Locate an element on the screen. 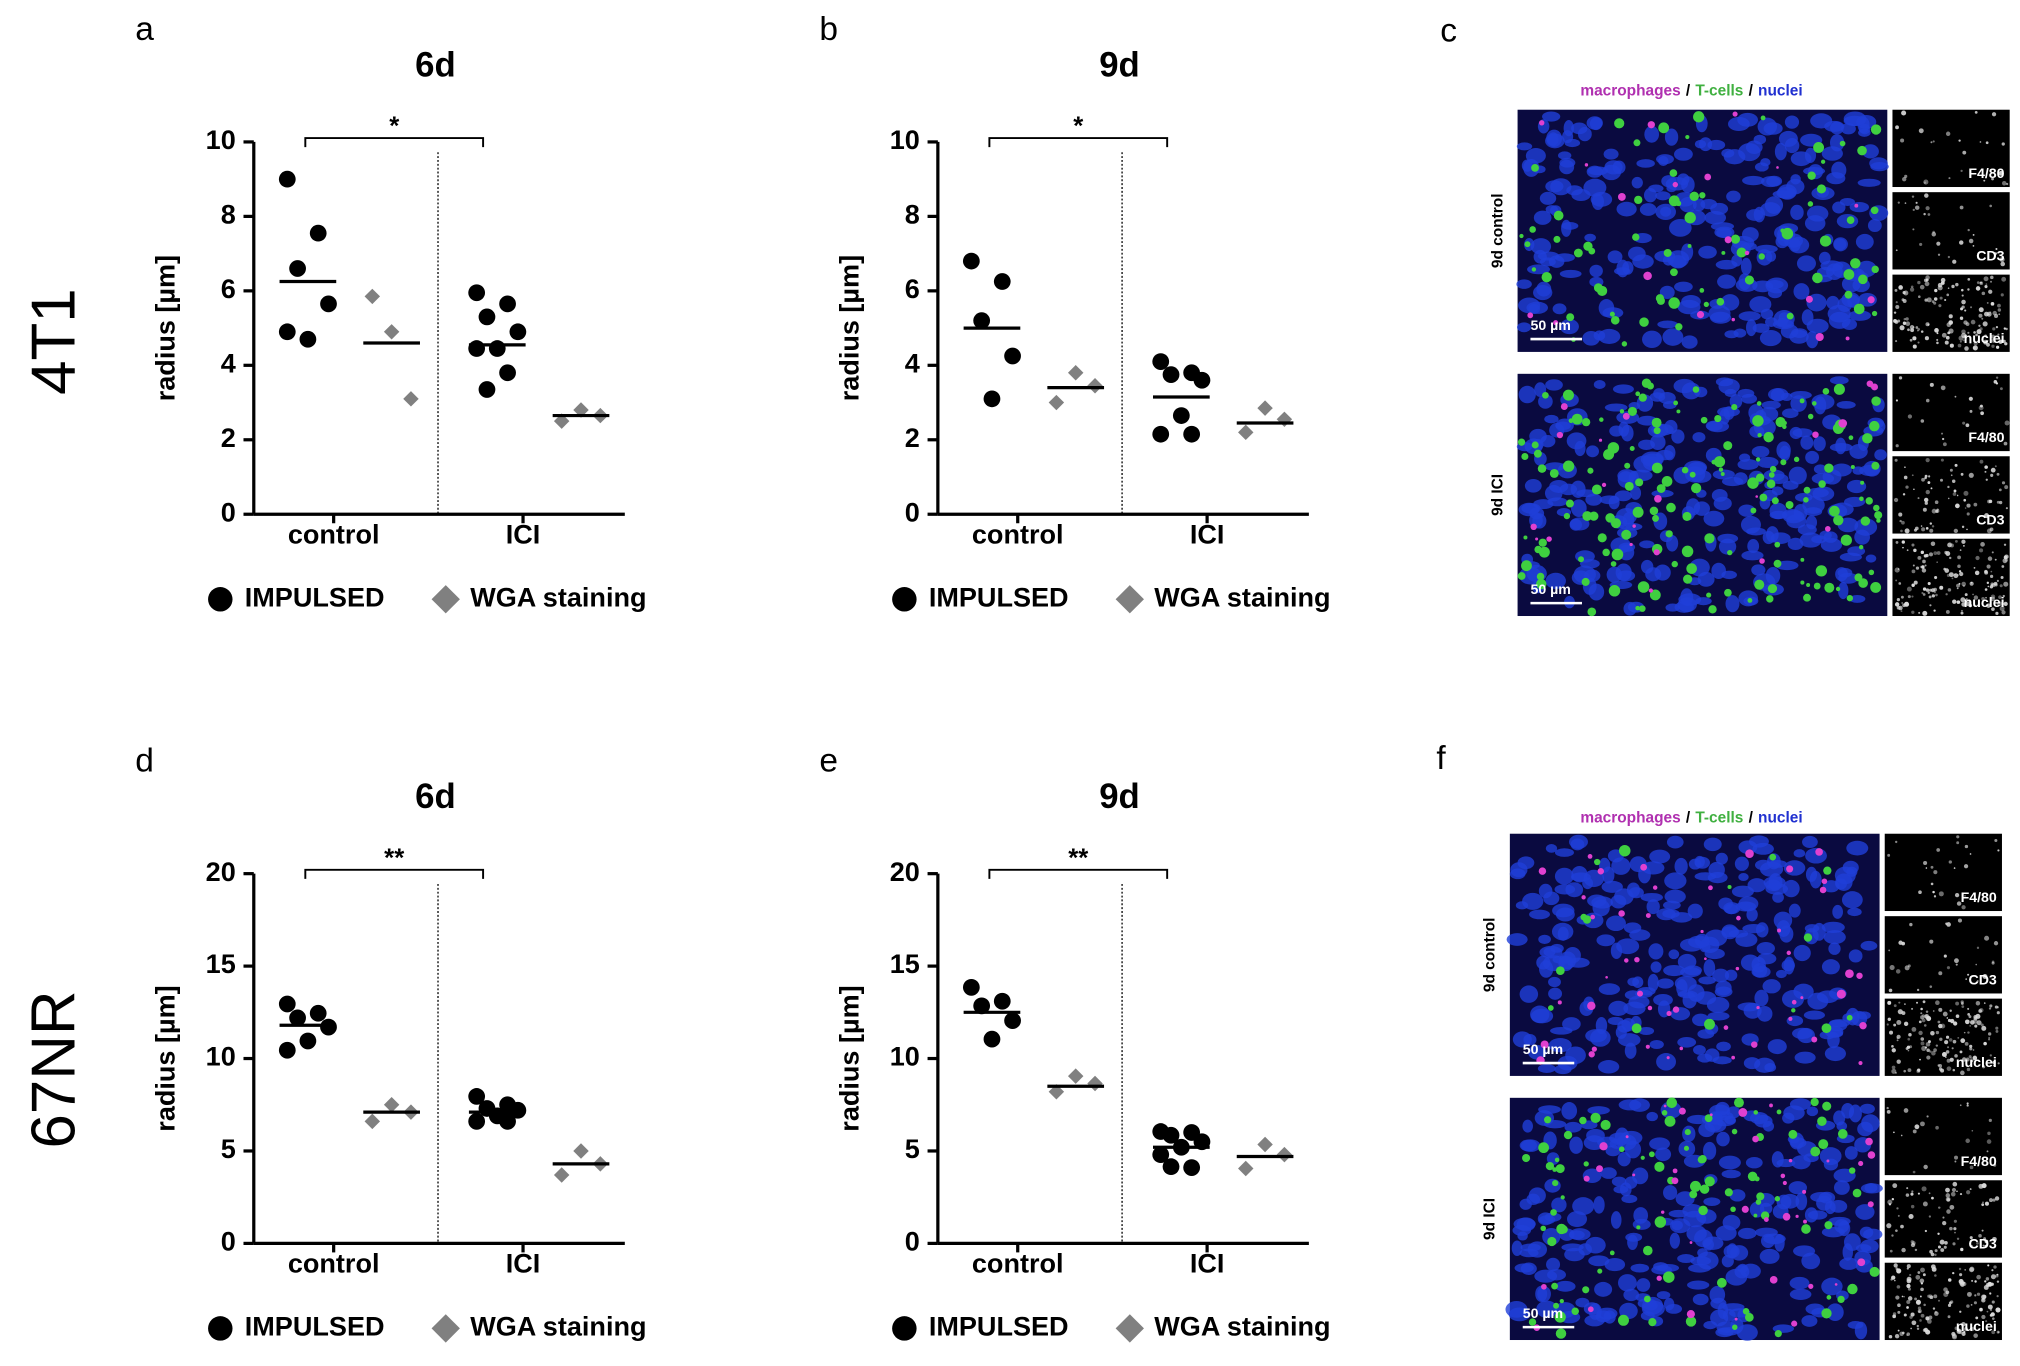  y-axis-label: radius [µm] is located at coordinates (166, 1058).